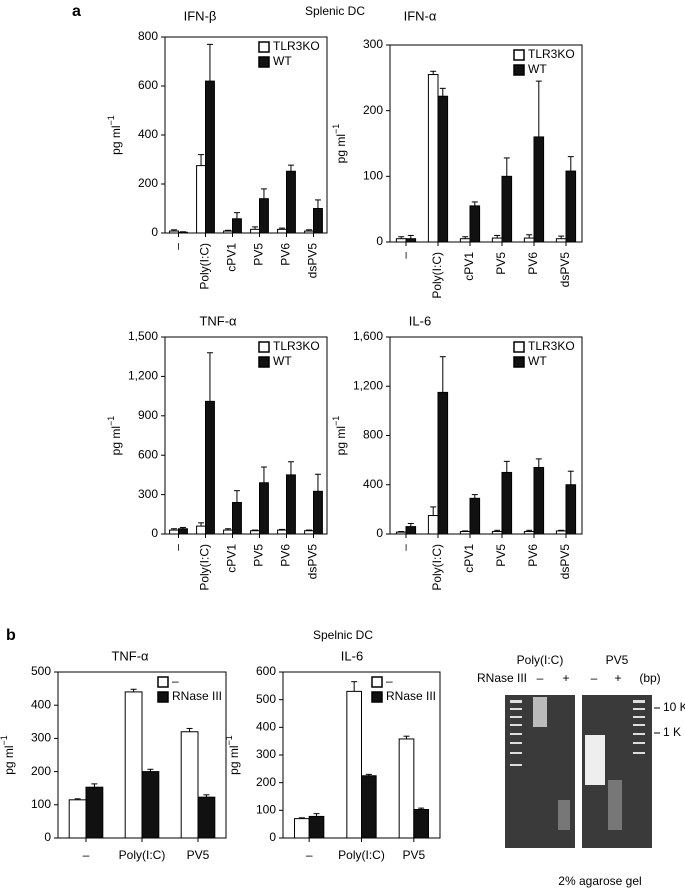 This screenshot has height=892, width=685. I want to click on chart-title: IFN-α, so click(420, 15).